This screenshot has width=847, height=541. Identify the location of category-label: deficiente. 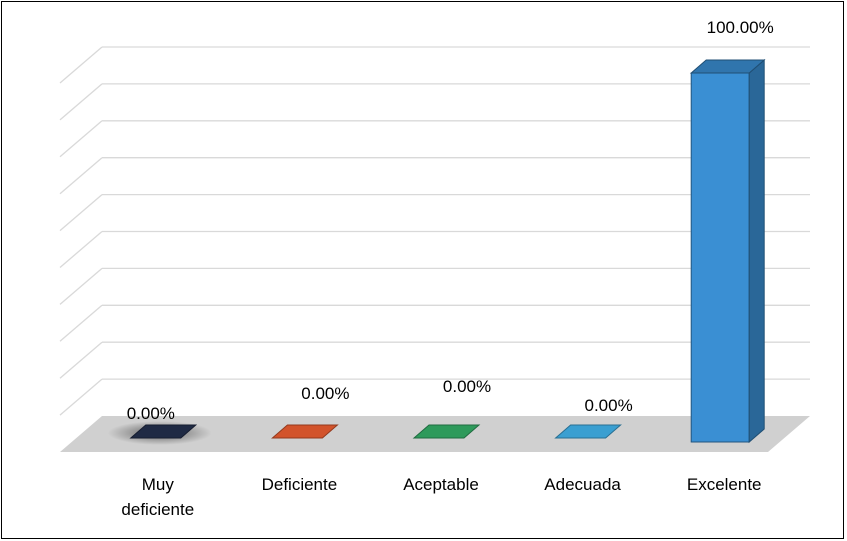
(157, 509).